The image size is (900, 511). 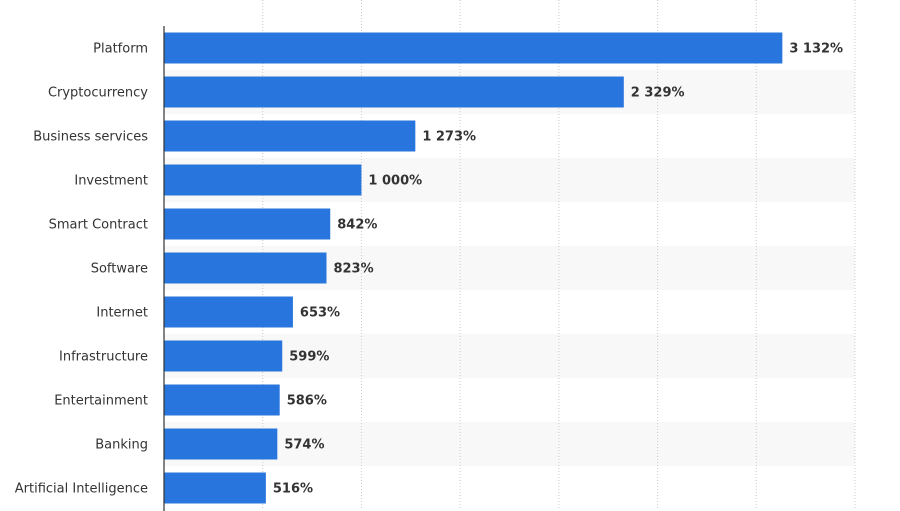 I want to click on data-label: 823%, so click(x=353, y=269).